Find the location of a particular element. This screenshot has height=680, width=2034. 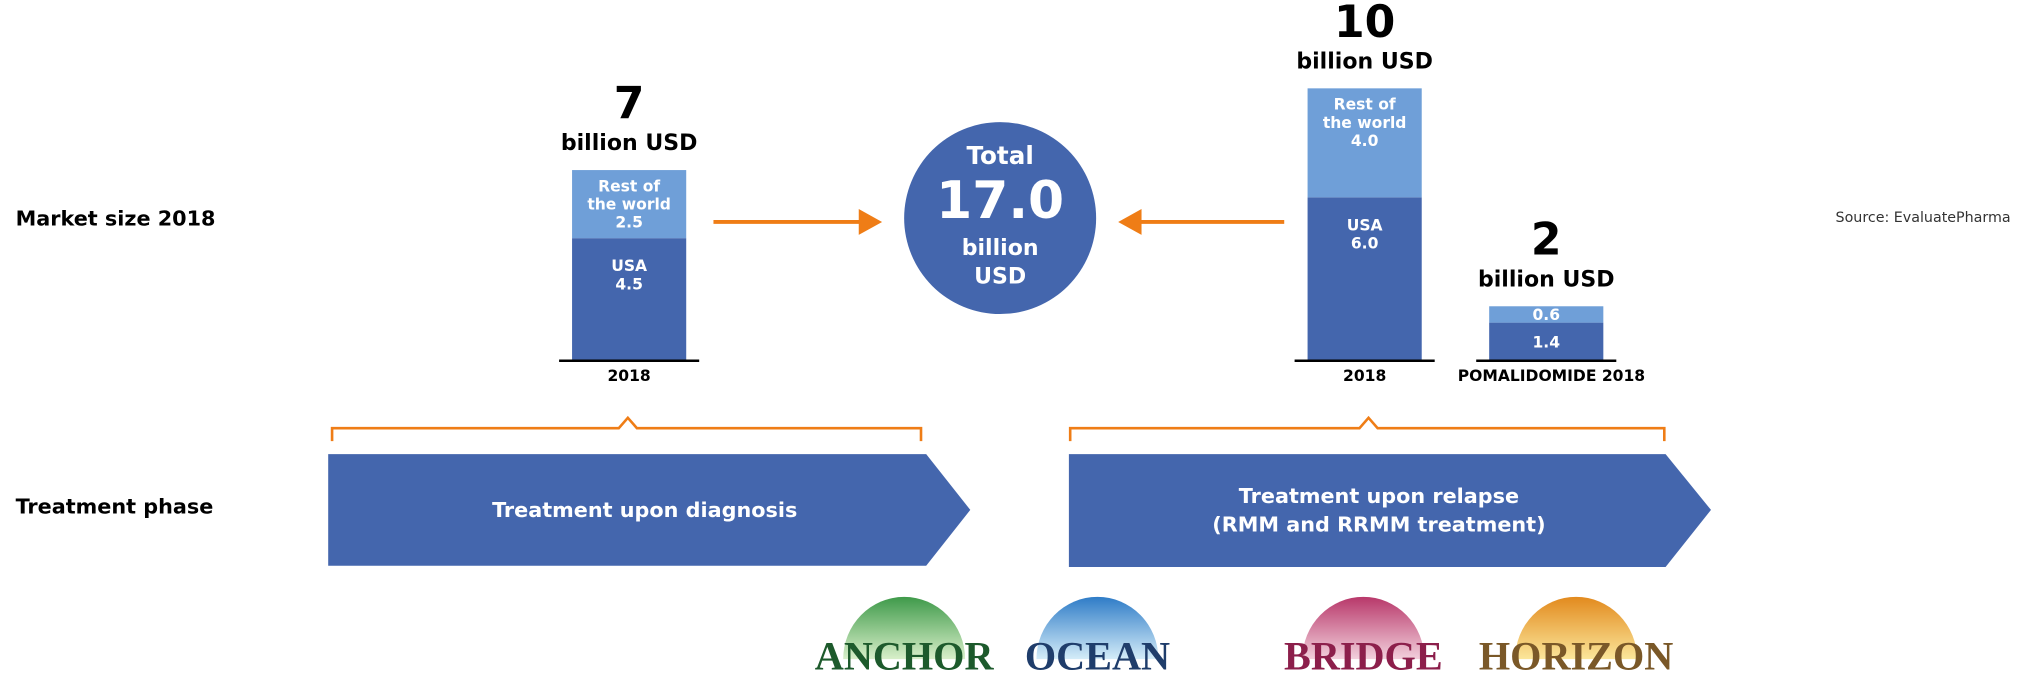

total-label: Total is located at coordinates (999, 155).